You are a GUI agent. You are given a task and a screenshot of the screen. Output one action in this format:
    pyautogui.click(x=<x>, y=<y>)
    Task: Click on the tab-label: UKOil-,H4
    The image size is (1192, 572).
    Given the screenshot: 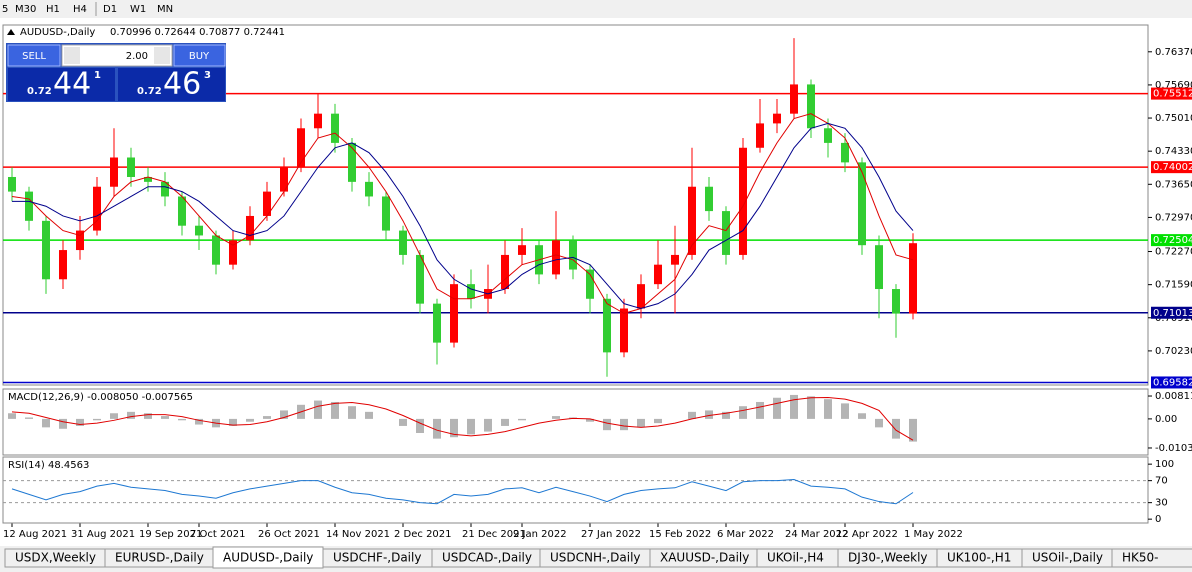 What is the action you would take?
    pyautogui.click(x=795, y=558)
    